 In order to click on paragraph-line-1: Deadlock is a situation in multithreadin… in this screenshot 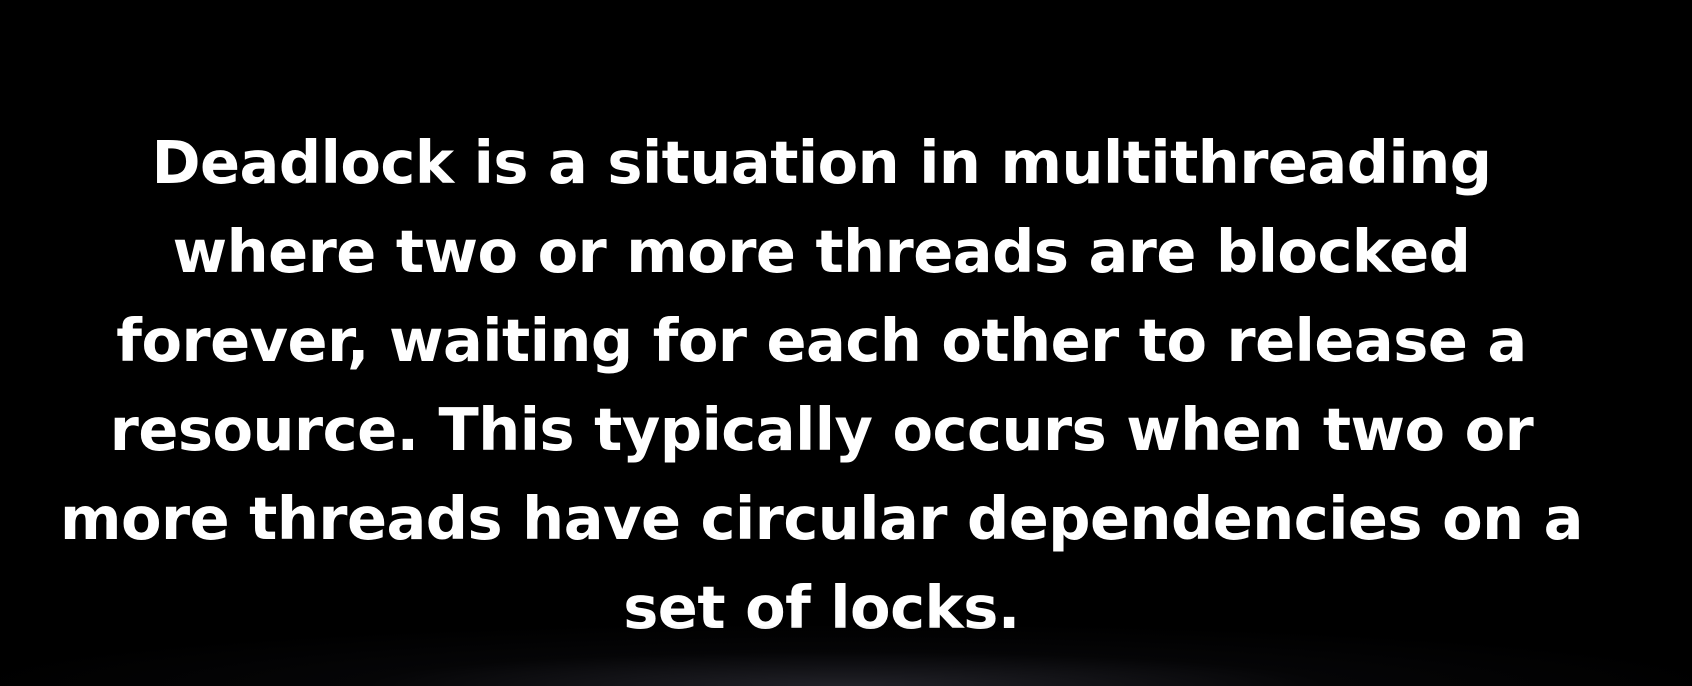, I will do `click(821, 162)`.